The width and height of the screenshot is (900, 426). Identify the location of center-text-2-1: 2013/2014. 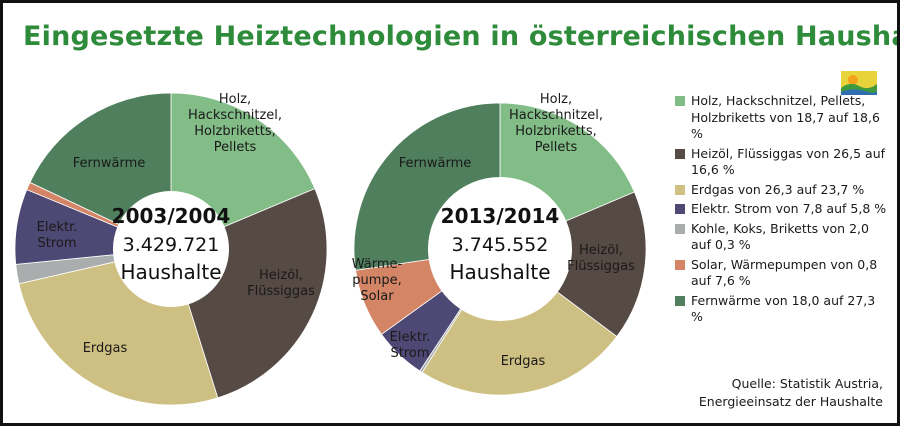
(500, 216).